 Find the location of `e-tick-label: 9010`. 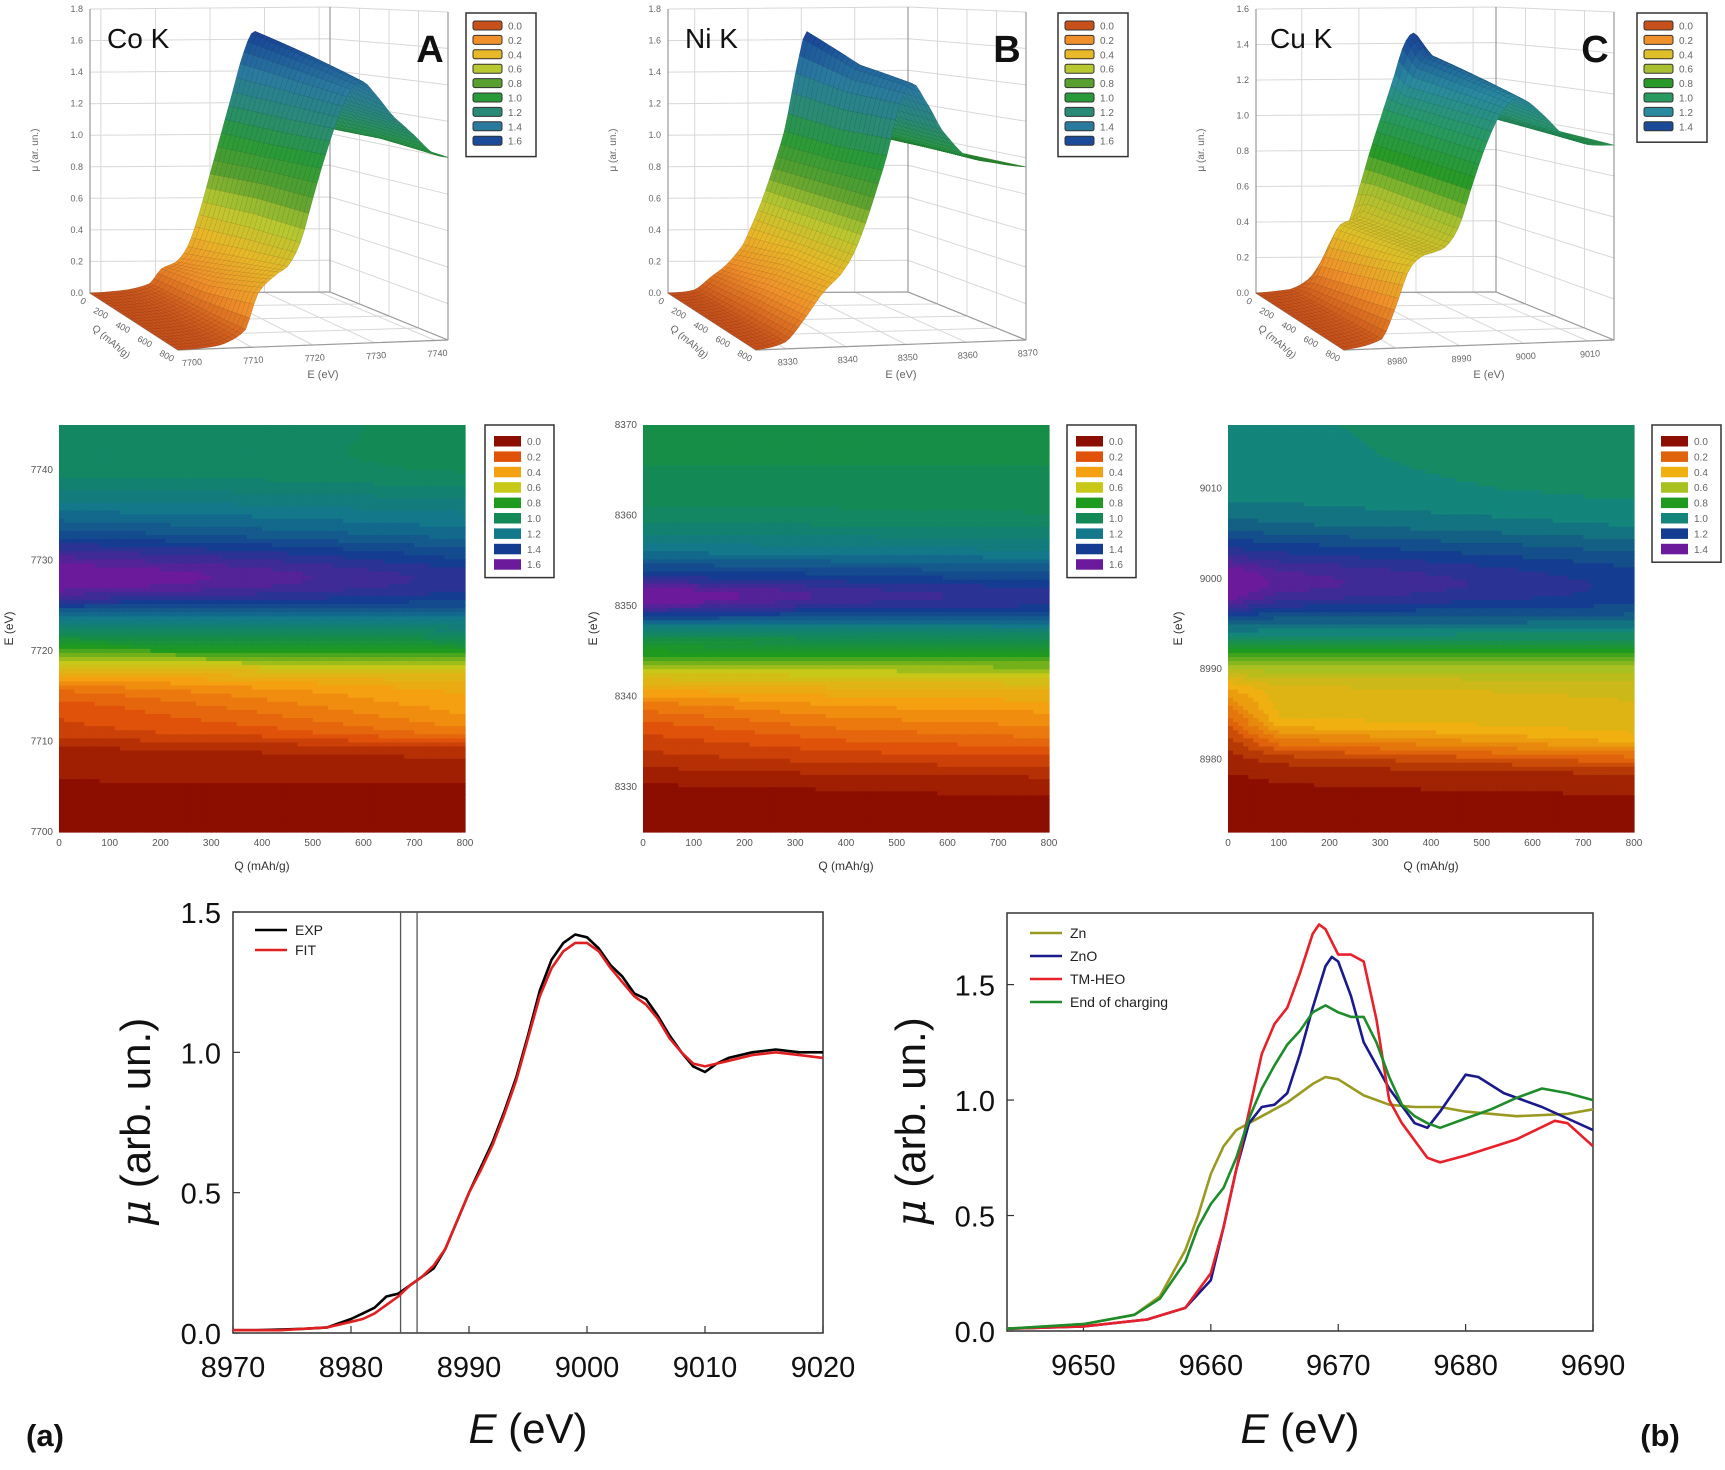

e-tick-label: 9010 is located at coordinates (1590, 353).